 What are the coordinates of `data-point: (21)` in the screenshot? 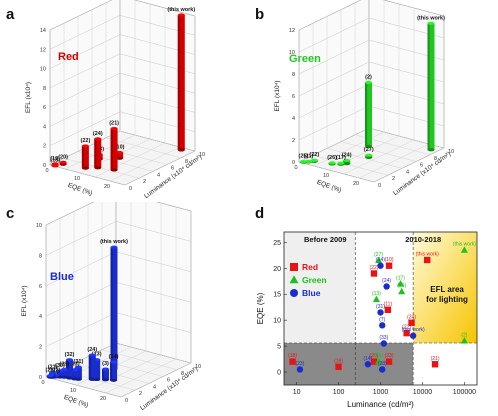 It's located at (435, 362).